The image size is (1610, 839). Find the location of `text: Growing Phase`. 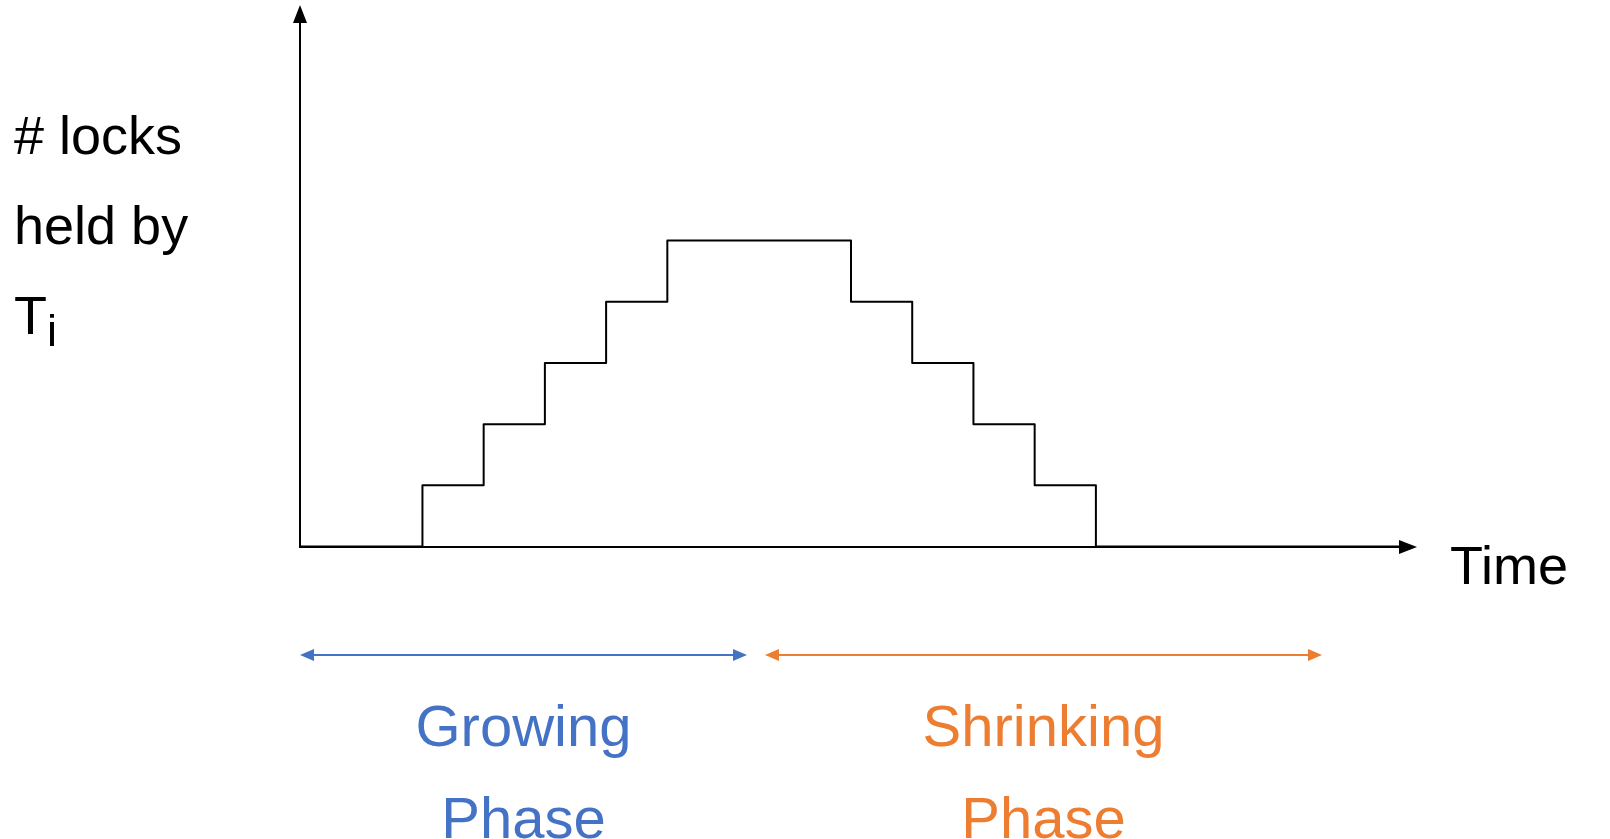

text: Growing Phase is located at coordinates (523, 765).